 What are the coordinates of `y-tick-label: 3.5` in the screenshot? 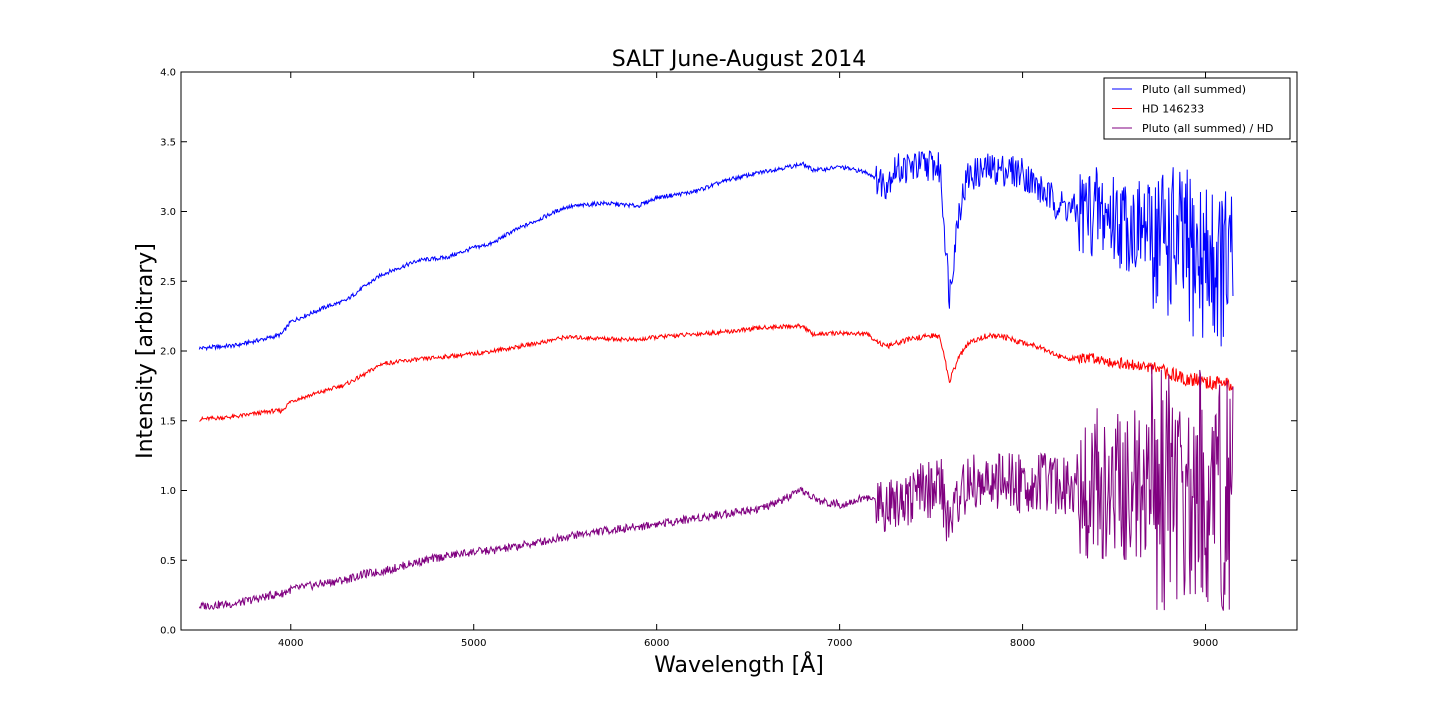 It's located at (168, 142).